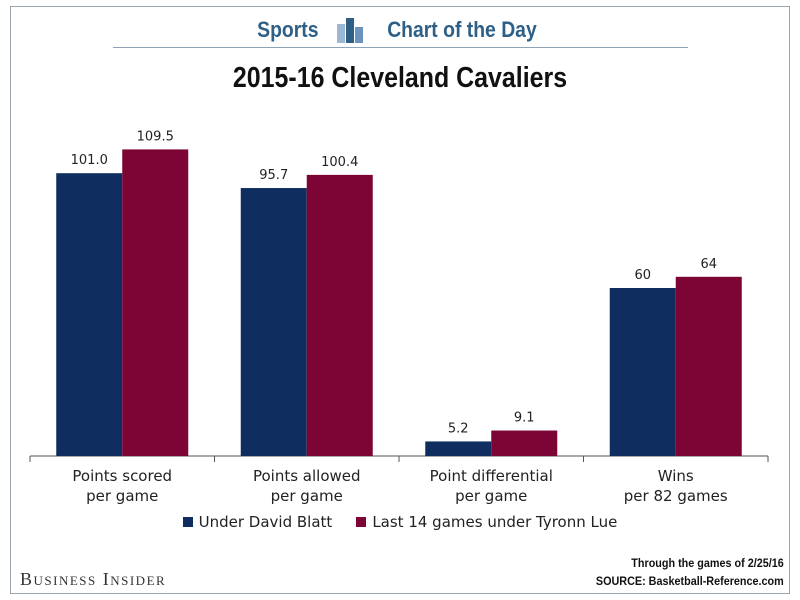  I want to click on category-label-3-line-1: Point differential, so click(491, 476).